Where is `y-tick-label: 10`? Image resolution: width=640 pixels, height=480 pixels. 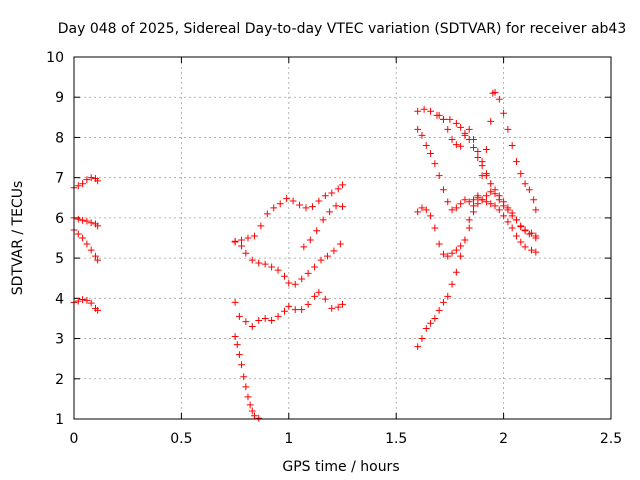
y-tick-label: 10 is located at coordinates (55, 58).